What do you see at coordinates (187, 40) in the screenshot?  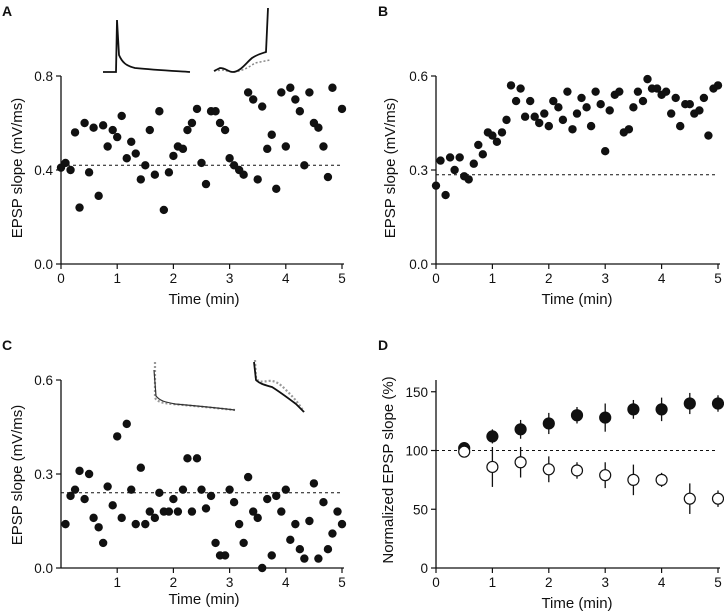 I see `inset-traces-a` at bounding box center [187, 40].